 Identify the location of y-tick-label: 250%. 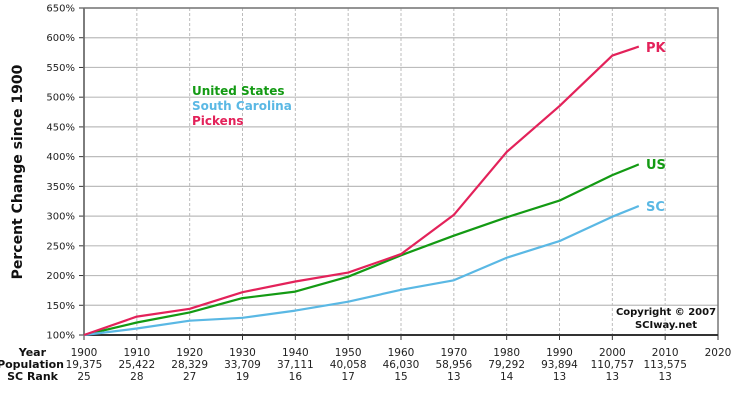
(60, 246).